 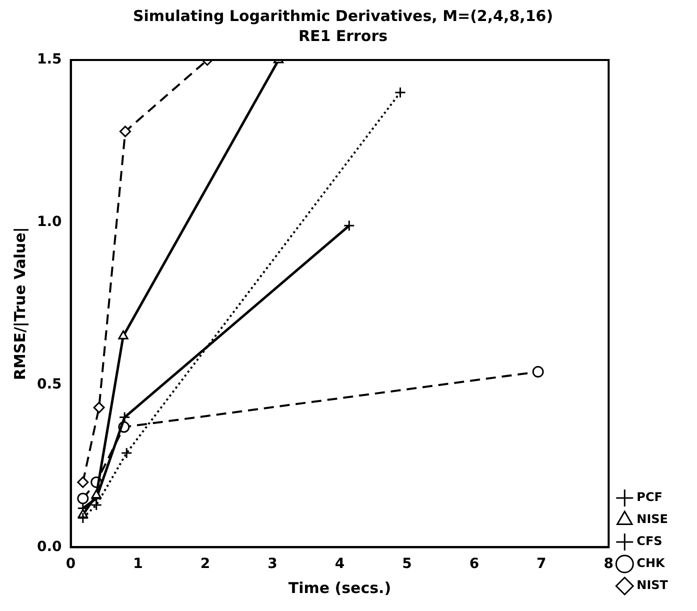 What do you see at coordinates (651, 563) in the screenshot?
I see `legend-label: CHK` at bounding box center [651, 563].